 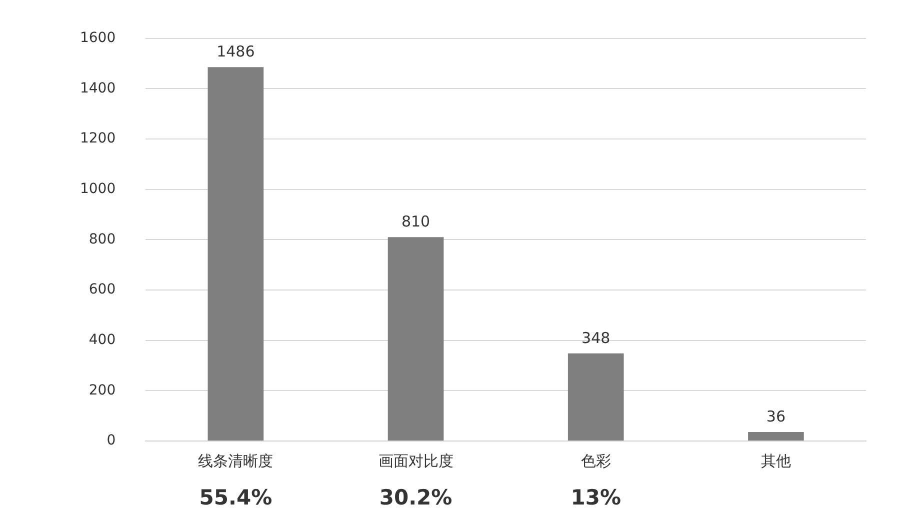 I want to click on x-tick-label: 线条清晰度, so click(x=236, y=461).